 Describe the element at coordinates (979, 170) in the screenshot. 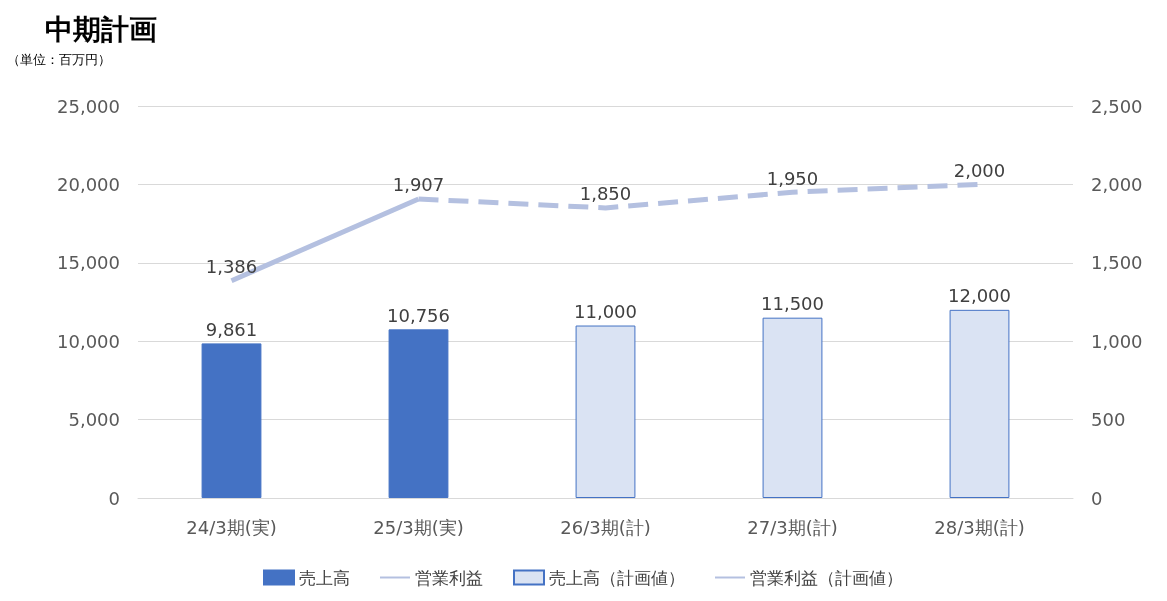

I see `data-label: 2,000` at that location.